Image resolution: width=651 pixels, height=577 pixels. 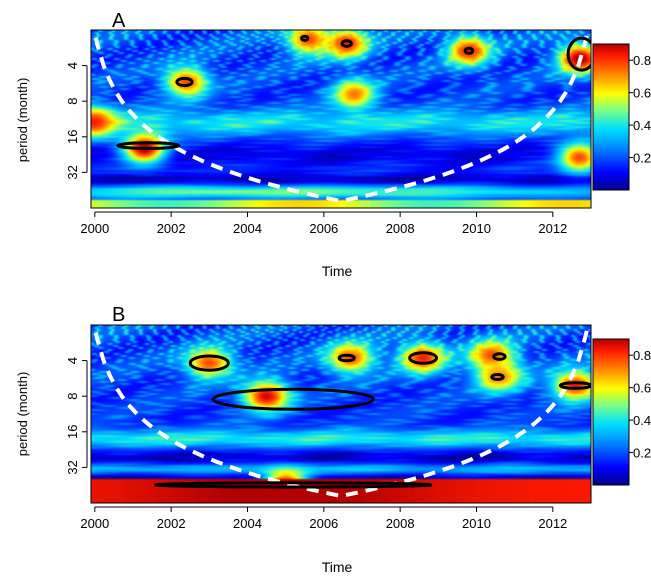 I want to click on y-axis-title-b: period (month), so click(x=22, y=414).